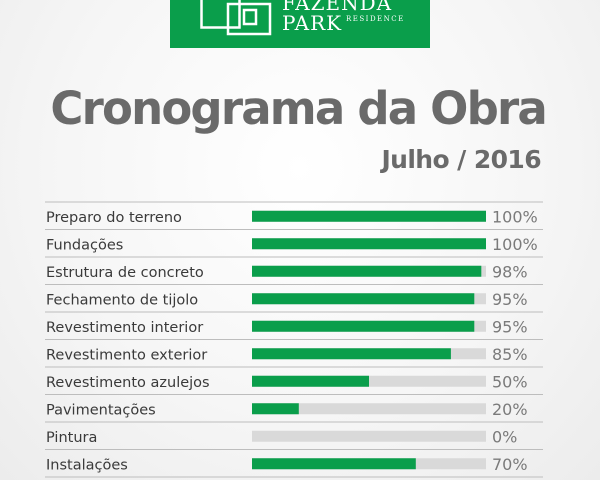  What do you see at coordinates (334, 464) in the screenshot?
I see `bar-instalacoes` at bounding box center [334, 464].